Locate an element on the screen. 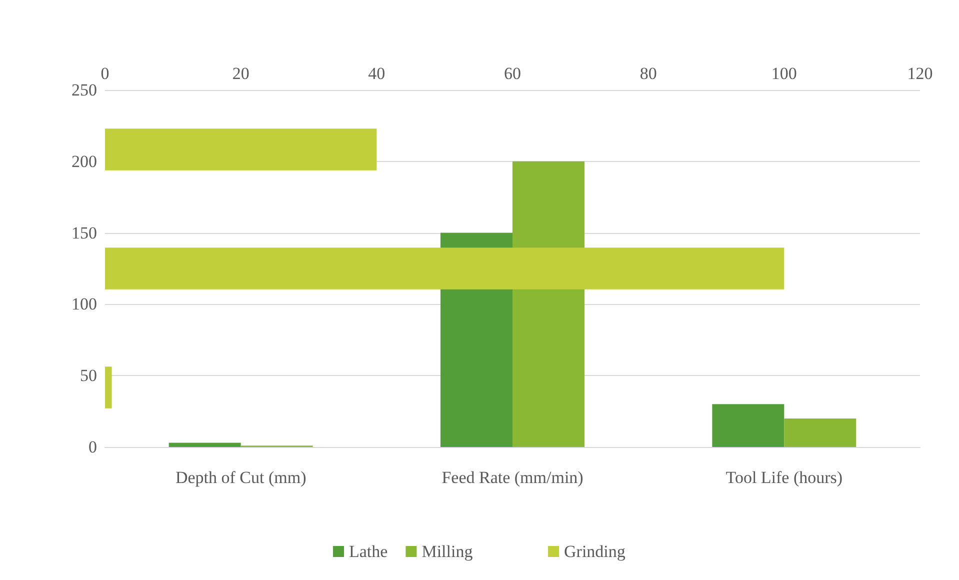 Image resolution: width=959 pixels, height=580 pixels. y-tick-label: 0 is located at coordinates (92, 447).